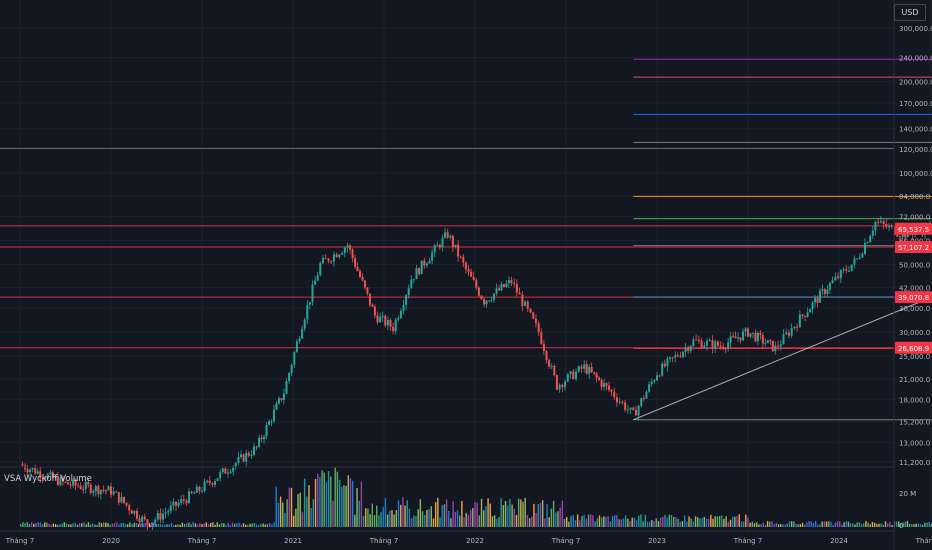  What do you see at coordinates (202, 541) in the screenshot?
I see `time-tick-label: Tháng 7` at bounding box center [202, 541].